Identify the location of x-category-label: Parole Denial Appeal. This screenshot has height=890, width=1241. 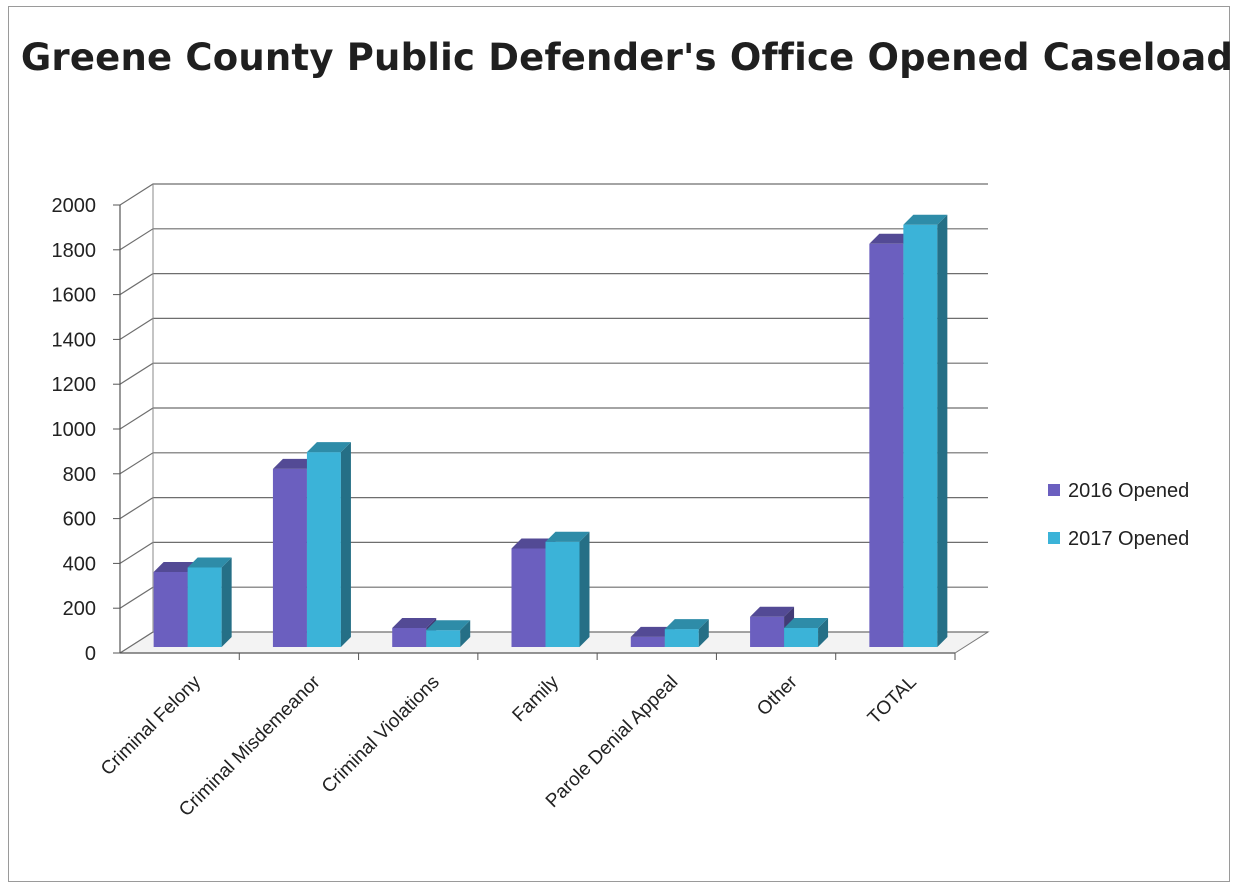
(612, 742).